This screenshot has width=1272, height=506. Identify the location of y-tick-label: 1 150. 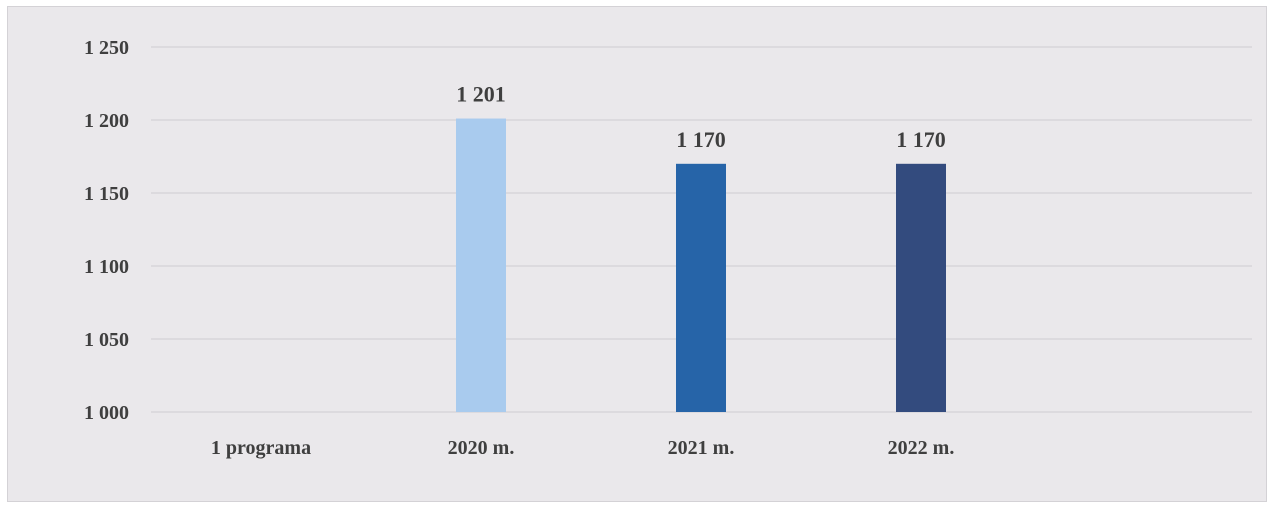
(106, 194).